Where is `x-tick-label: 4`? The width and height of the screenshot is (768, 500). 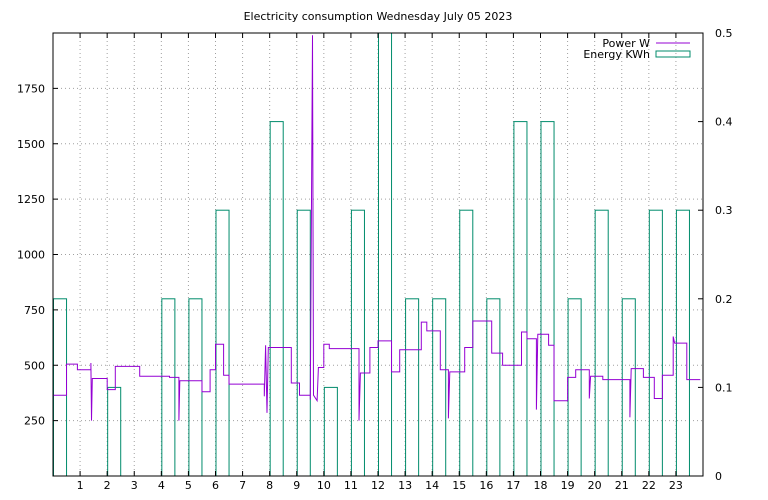 x-tick-label: 4 is located at coordinates (161, 485).